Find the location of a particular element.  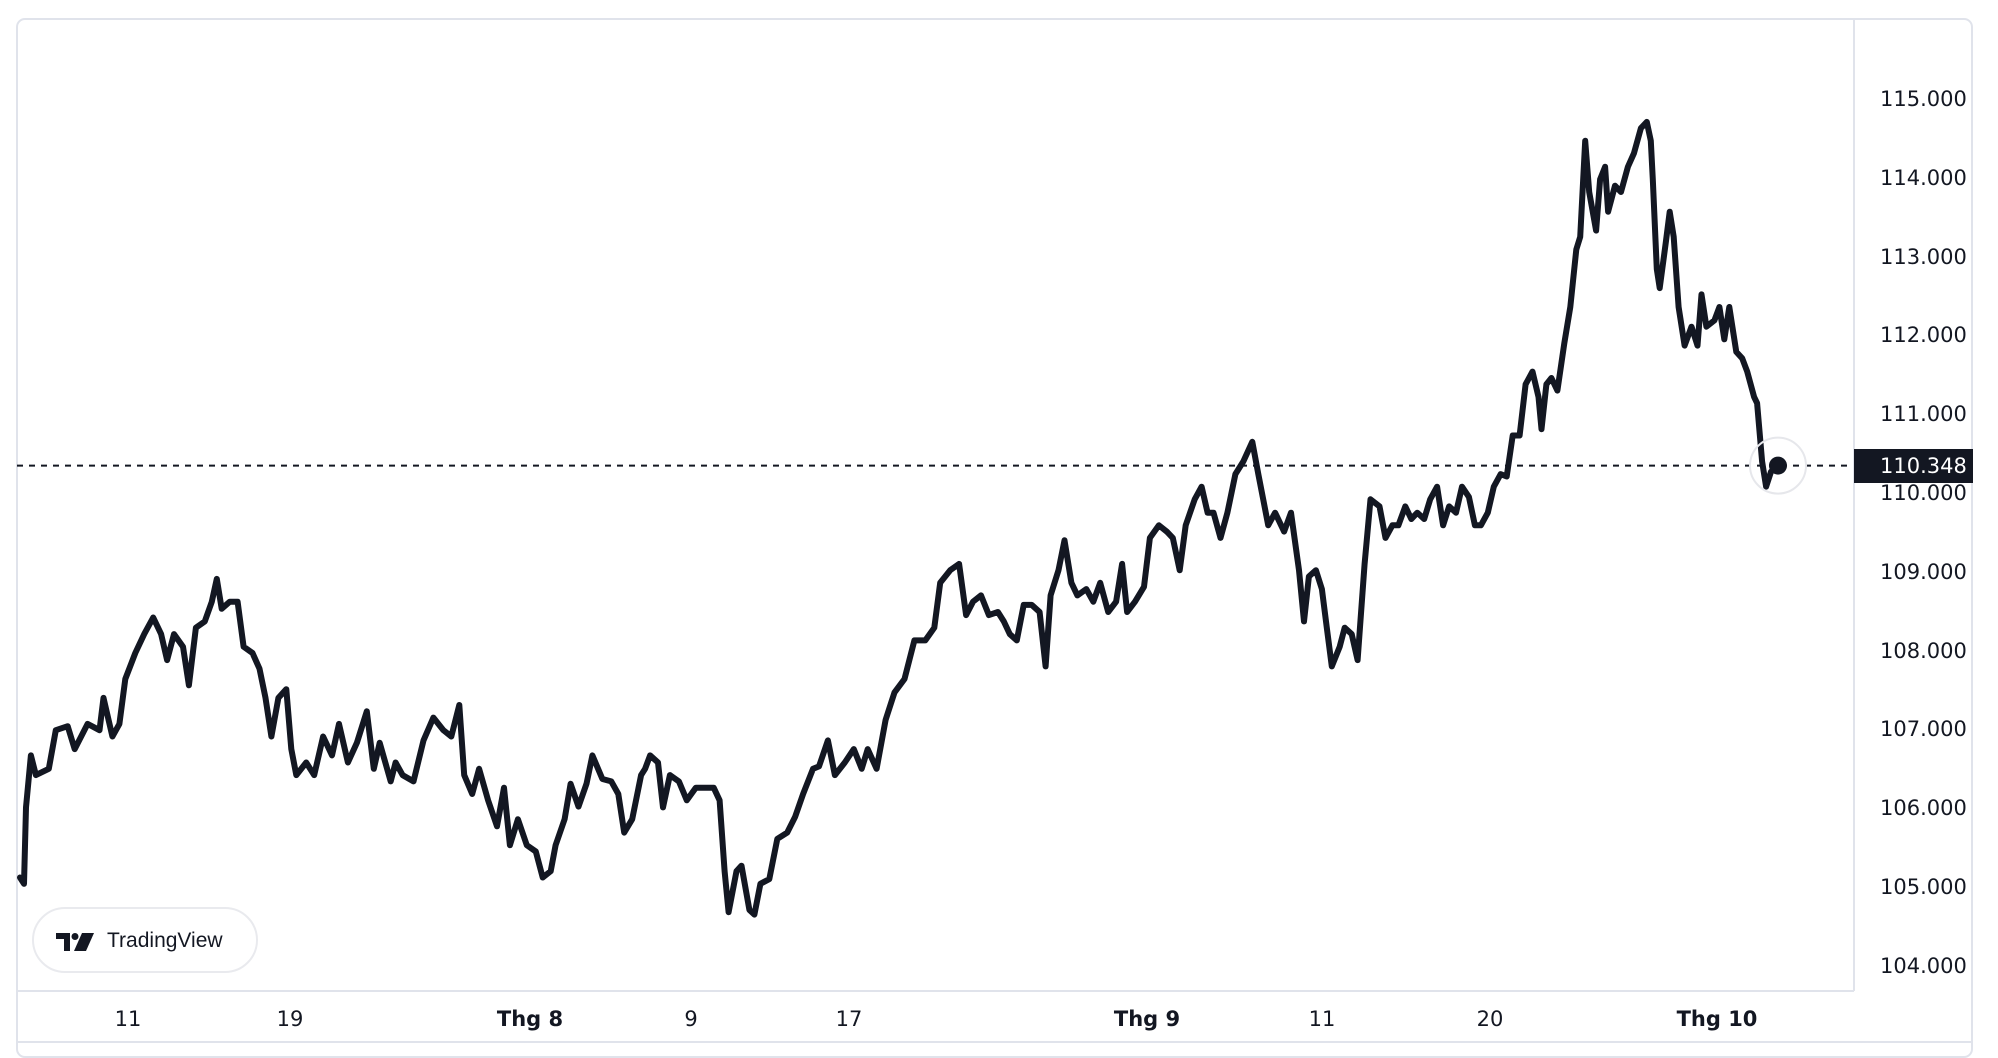

price-tick-label: 108.000 is located at coordinates (1923, 650).